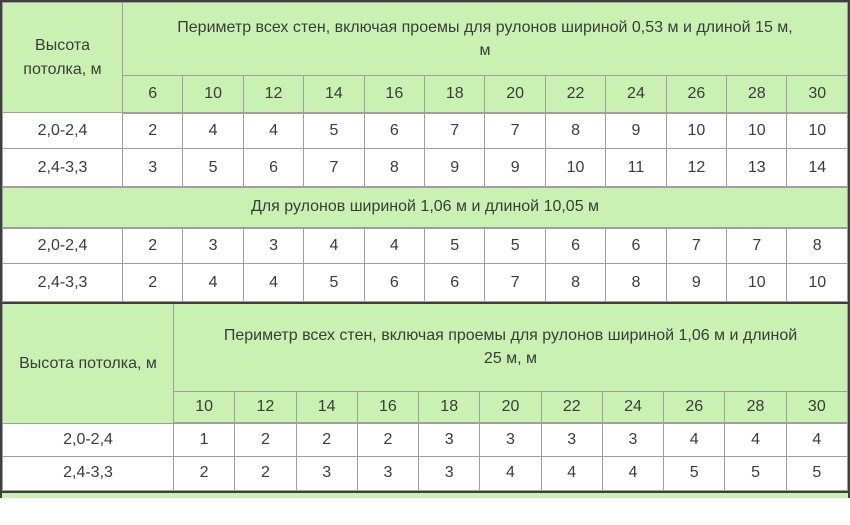  I want to click on column-header-cell: 6, so click(152, 94).